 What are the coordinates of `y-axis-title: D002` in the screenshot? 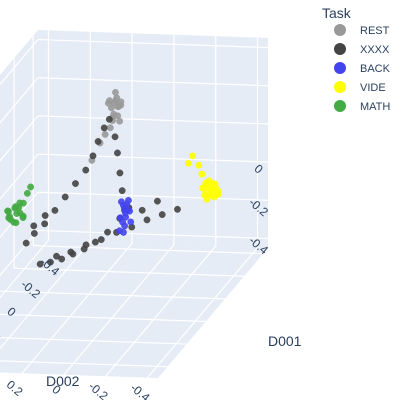 It's located at (63, 381).